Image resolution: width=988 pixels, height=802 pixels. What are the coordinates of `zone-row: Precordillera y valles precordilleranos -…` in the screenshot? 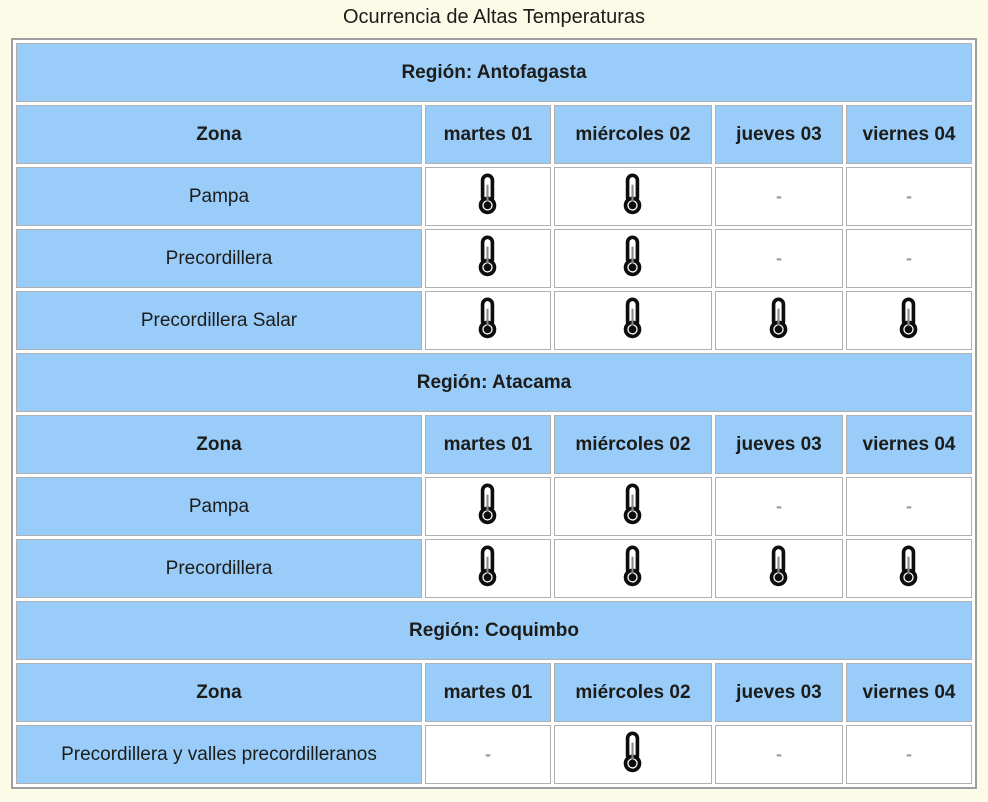 It's located at (494, 754).